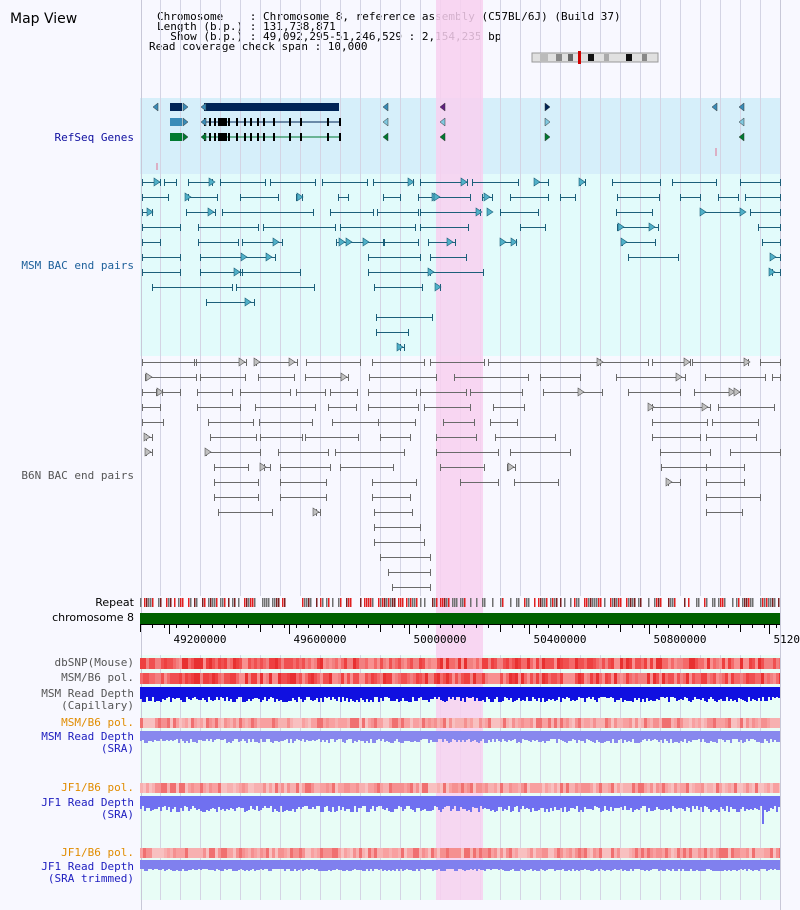  What do you see at coordinates (226, 137) in the screenshot?
I see `gene-exon` at bounding box center [226, 137].